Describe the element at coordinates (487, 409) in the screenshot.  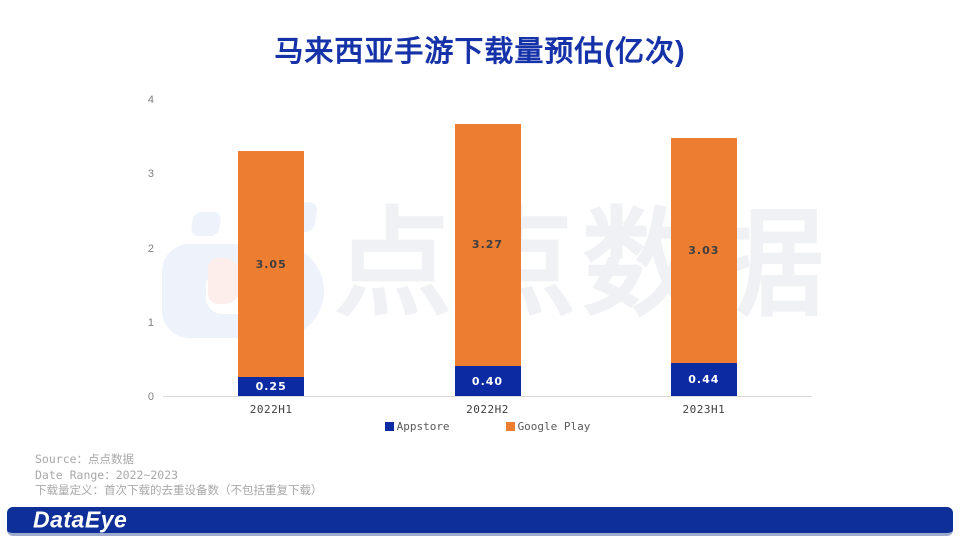
I see `x-tick-label: 2022H2` at that location.